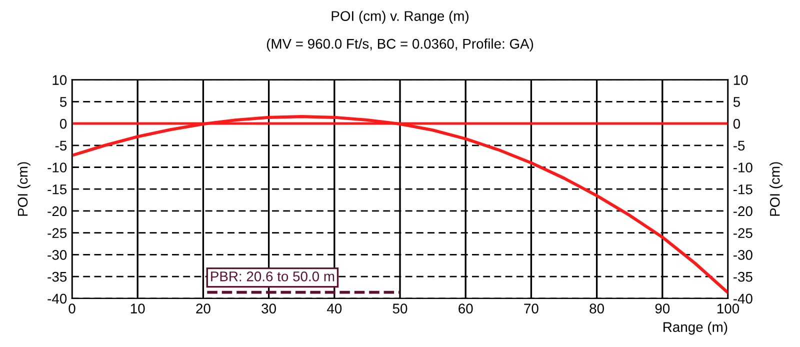 The image size is (800, 347). What do you see at coordinates (137, 309) in the screenshot?
I see `x-tick-label: 10` at bounding box center [137, 309].